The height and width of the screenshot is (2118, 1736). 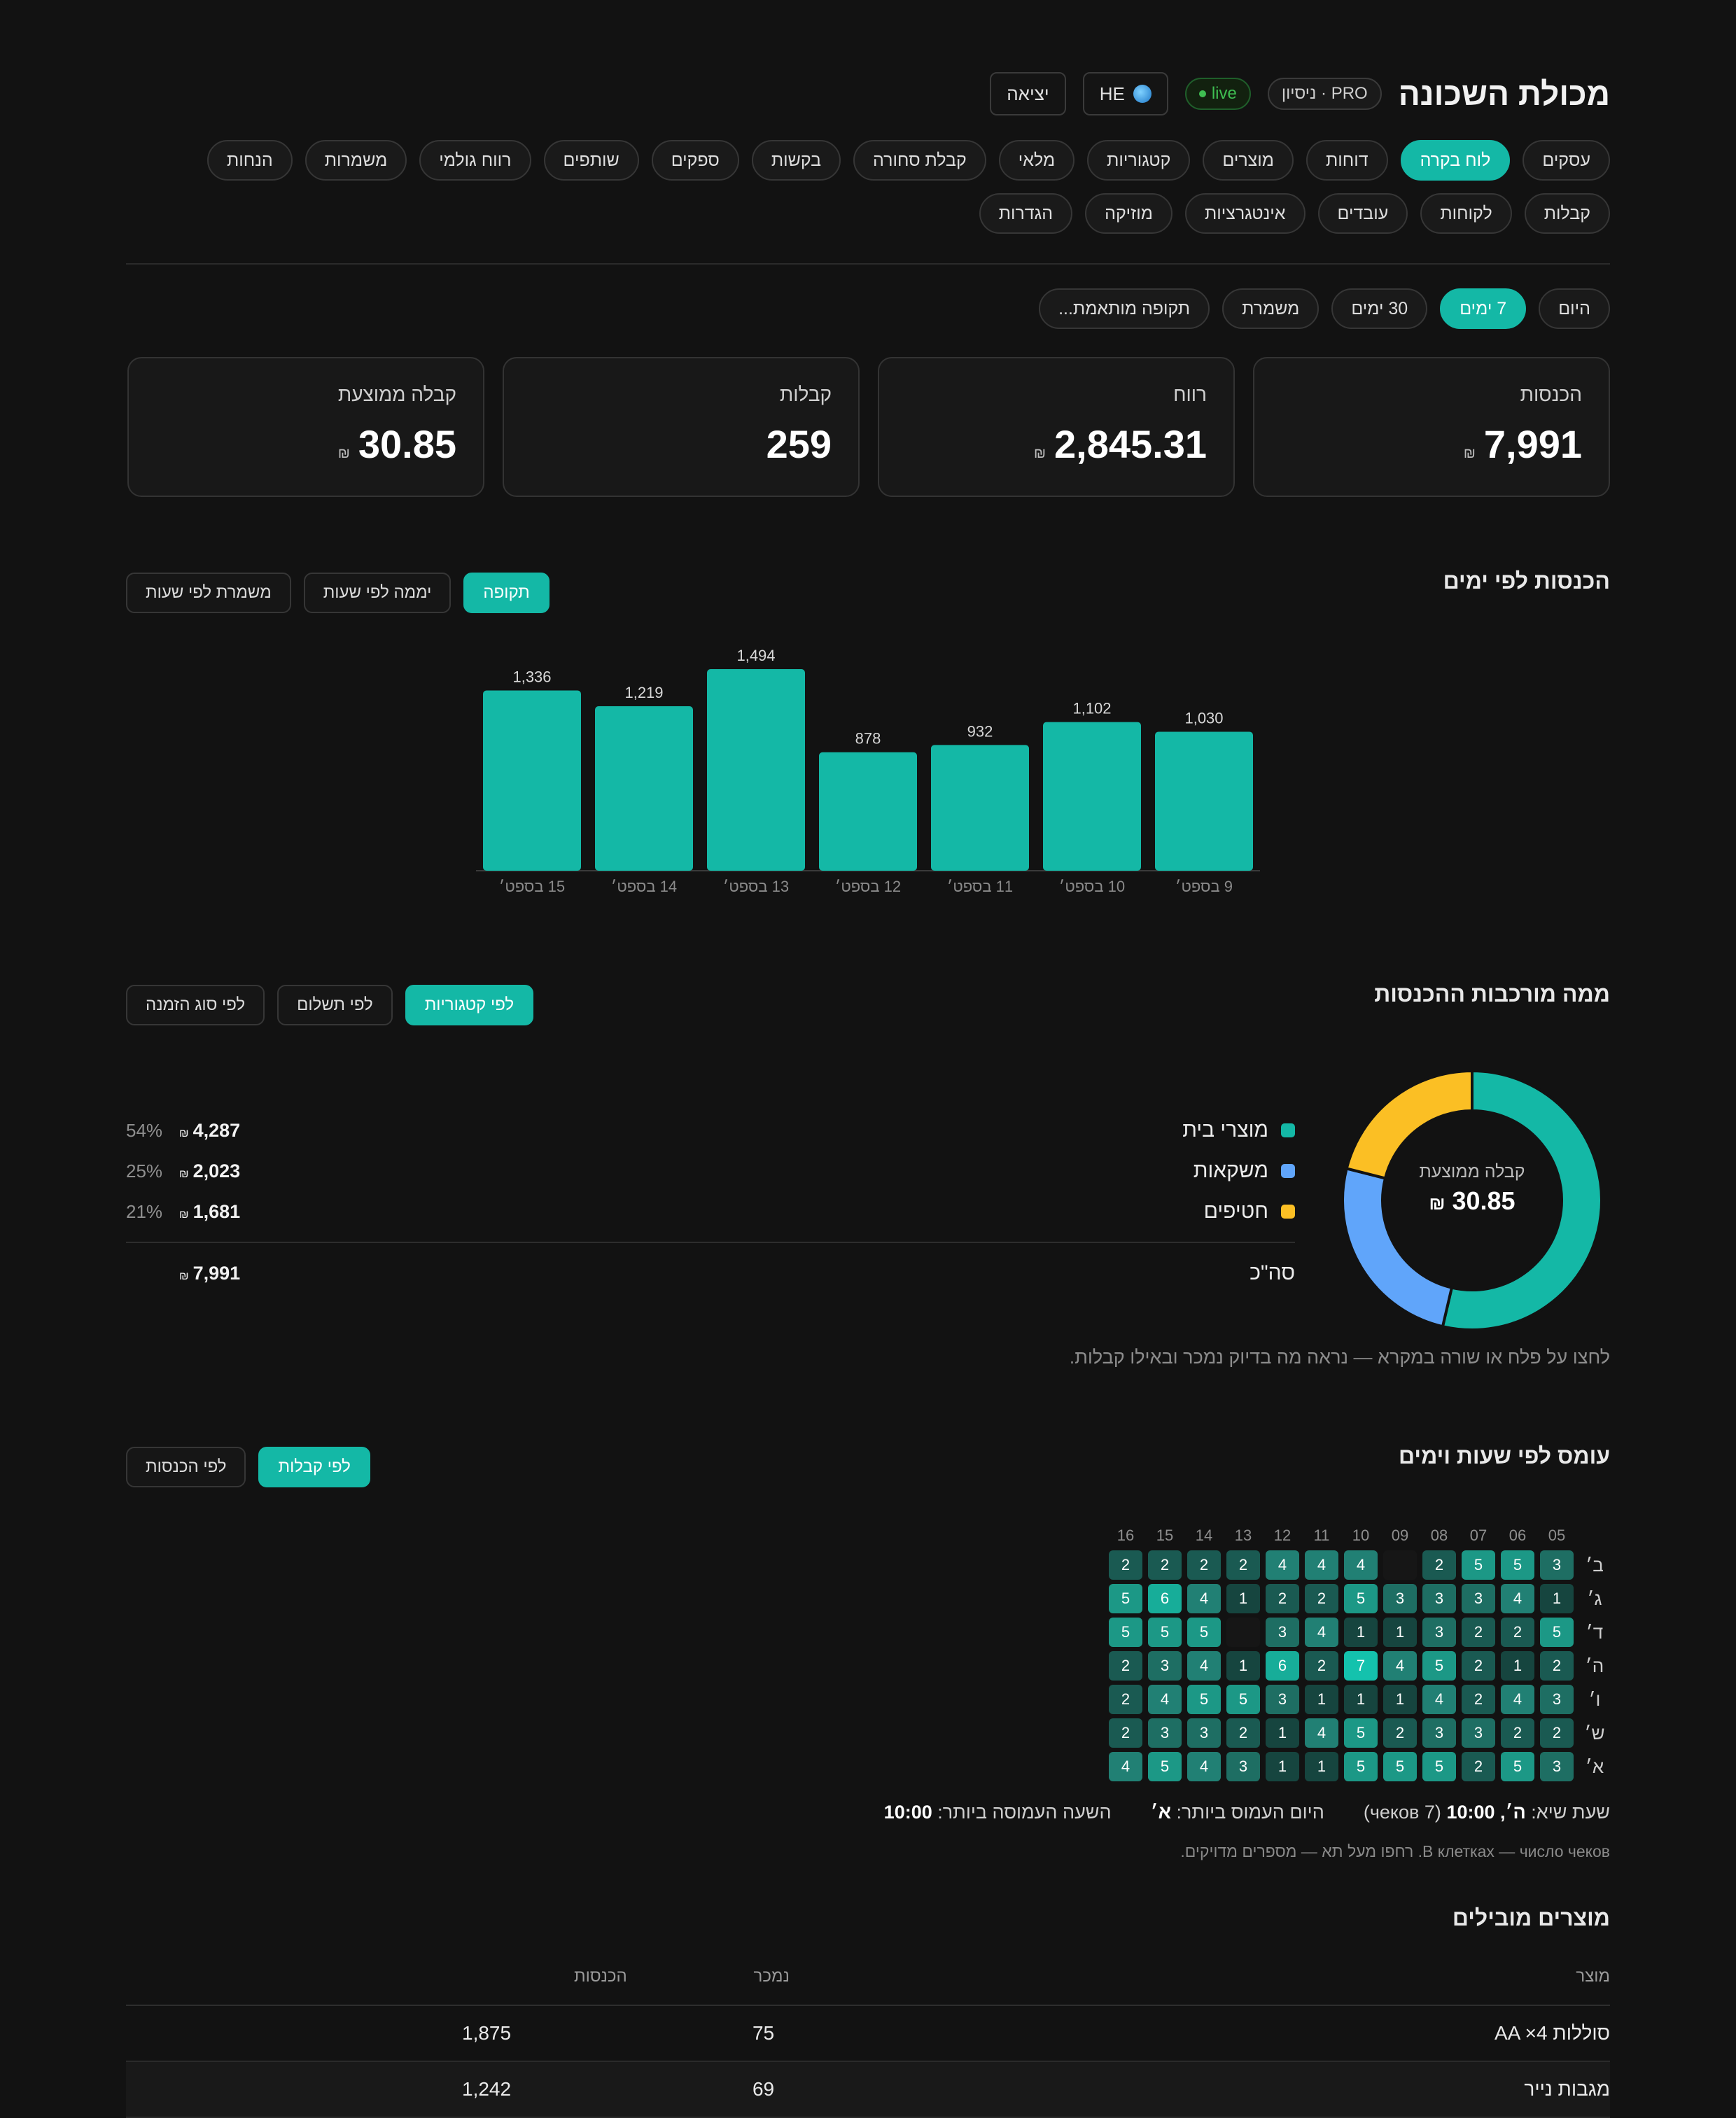 I want to click on legend-row: חטיפים 21% ₪ 1,681, so click(x=710, y=1211).